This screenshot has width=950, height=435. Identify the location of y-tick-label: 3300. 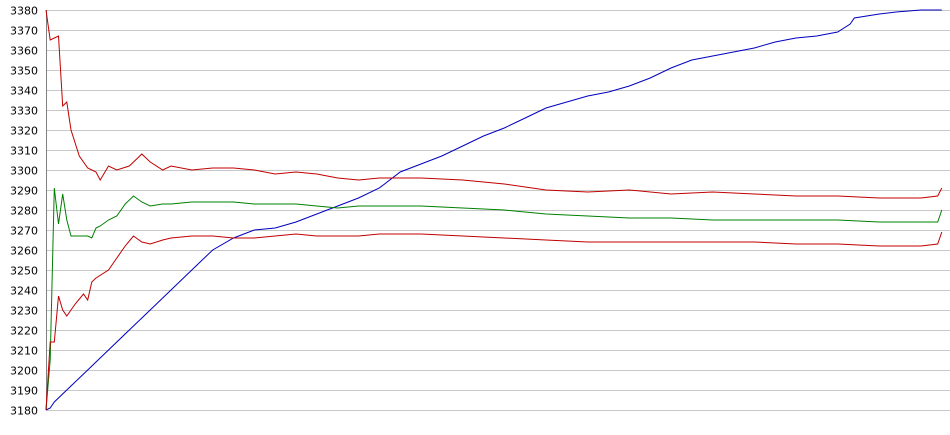
(24, 171).